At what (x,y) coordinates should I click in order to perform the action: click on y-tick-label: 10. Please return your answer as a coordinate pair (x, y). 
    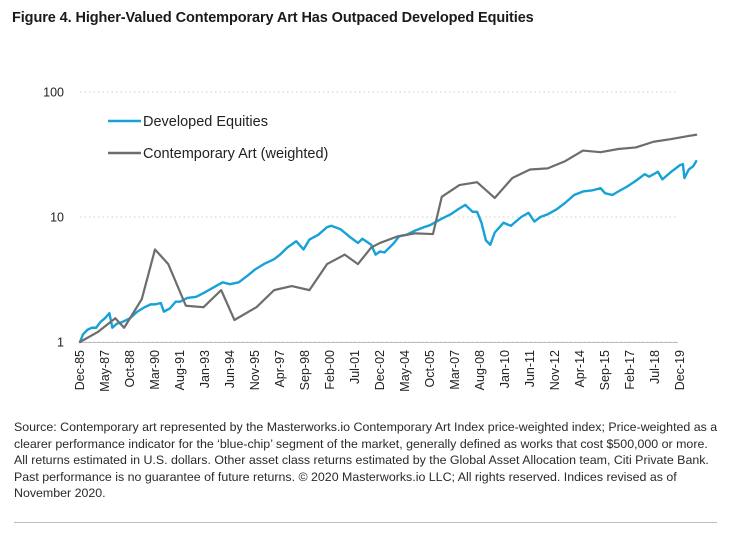
    Looking at the image, I should click on (57, 218).